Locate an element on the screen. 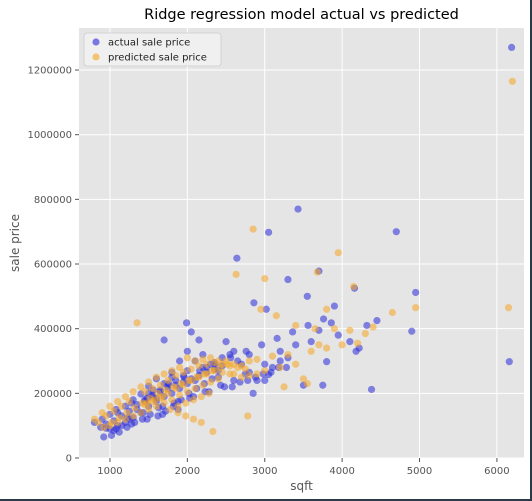 This screenshot has height=501, width=532. x-tick-label: 5000 is located at coordinates (419, 471).